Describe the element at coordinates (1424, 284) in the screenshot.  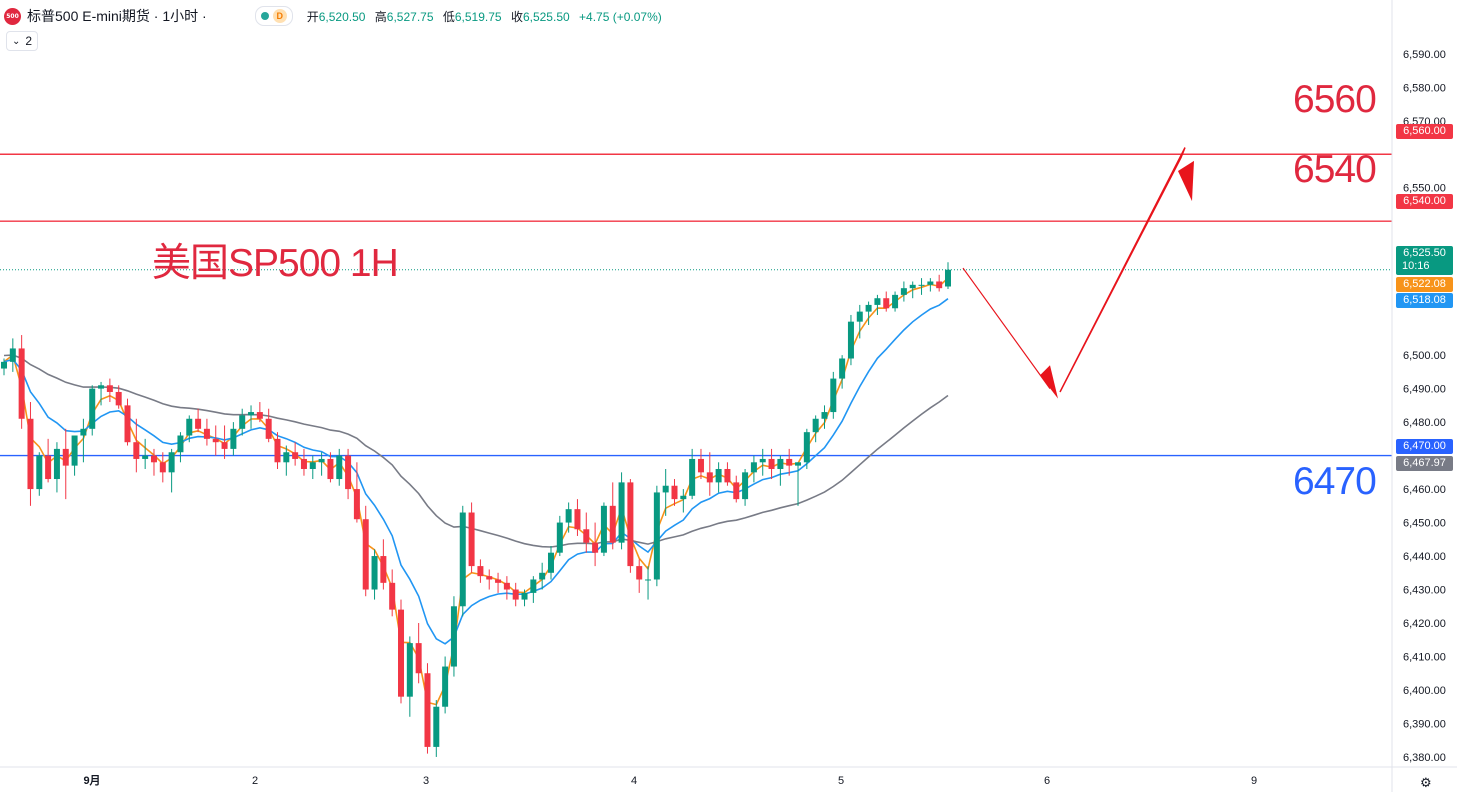
I see `ma-orange-tag: 6,522.08` at that location.